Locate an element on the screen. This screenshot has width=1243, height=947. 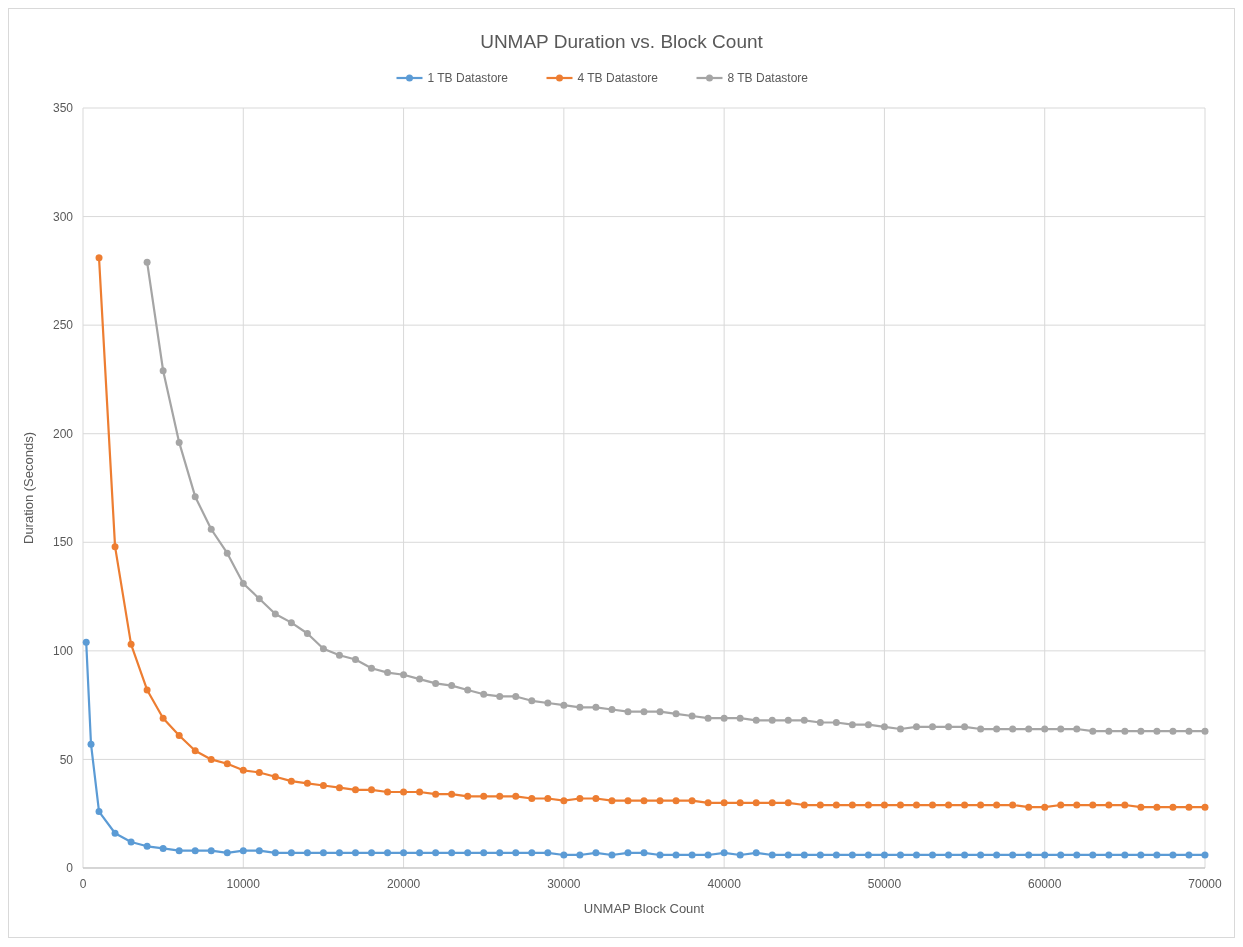
legend-label: 4 TB Datastore is located at coordinates (618, 78).